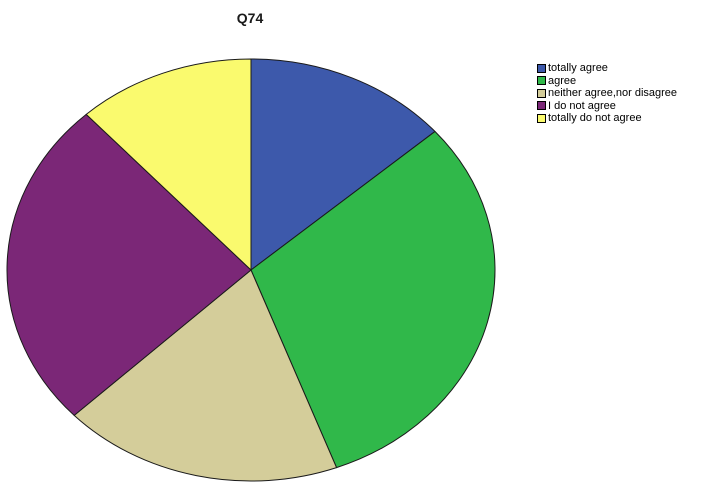 This screenshot has height=483, width=709. I want to click on legend-item: neither agree,nor disagree, so click(607, 93).